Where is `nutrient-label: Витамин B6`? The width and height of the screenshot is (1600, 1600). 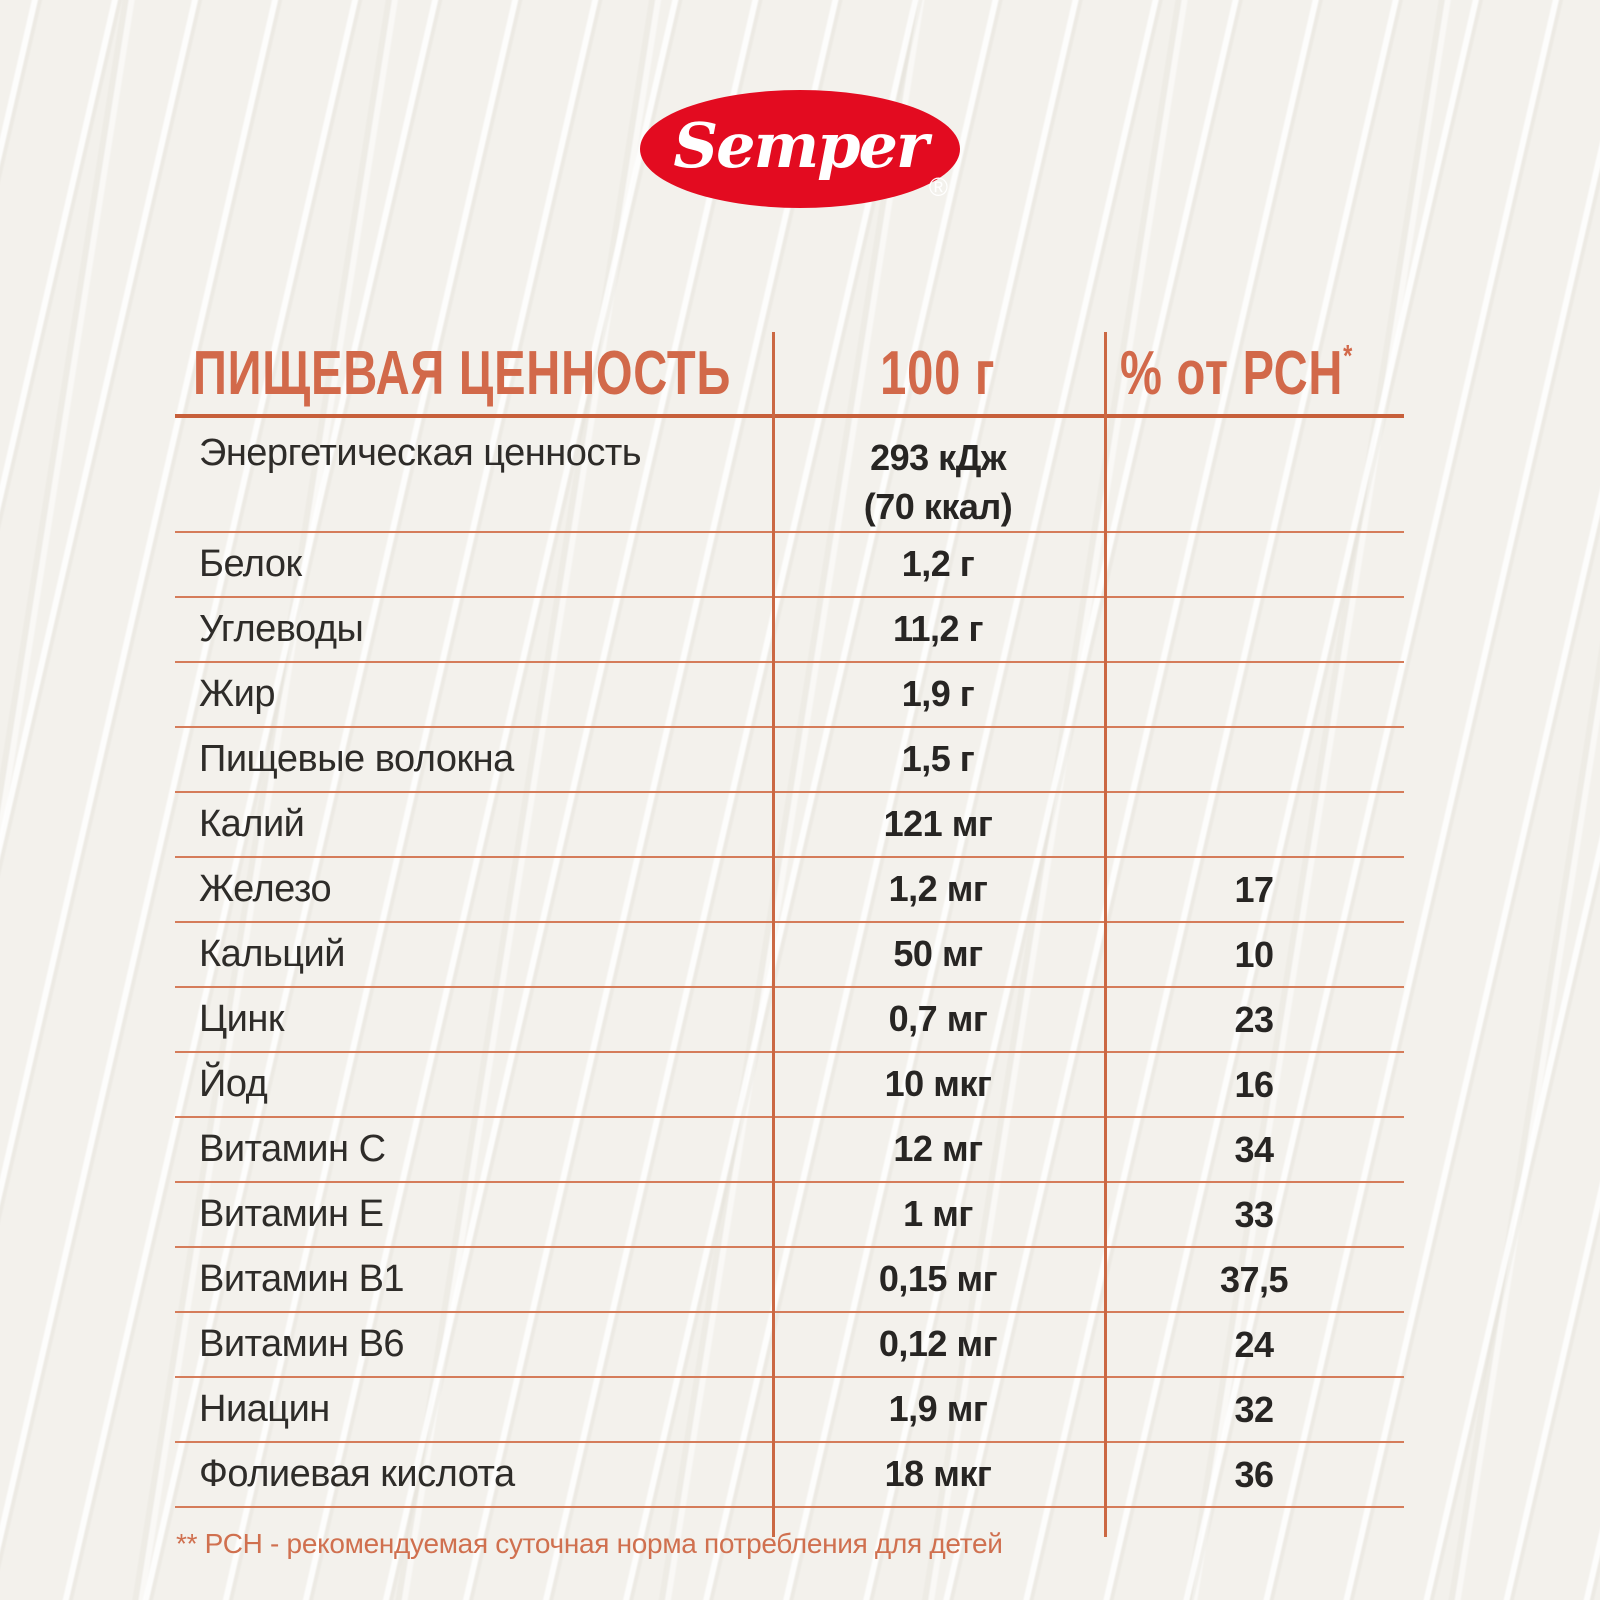
nutrient-label: Витамин B6 is located at coordinates (302, 1343).